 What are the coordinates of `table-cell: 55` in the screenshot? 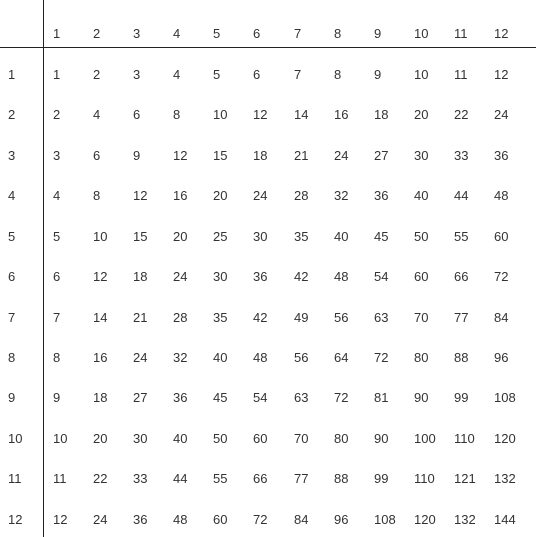 It's located at (220, 478).